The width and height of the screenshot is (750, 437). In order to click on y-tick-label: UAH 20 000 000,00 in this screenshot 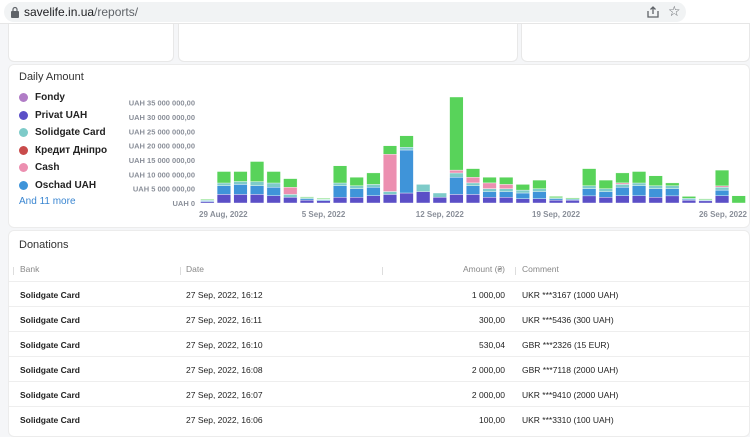, I will do `click(162, 146)`.